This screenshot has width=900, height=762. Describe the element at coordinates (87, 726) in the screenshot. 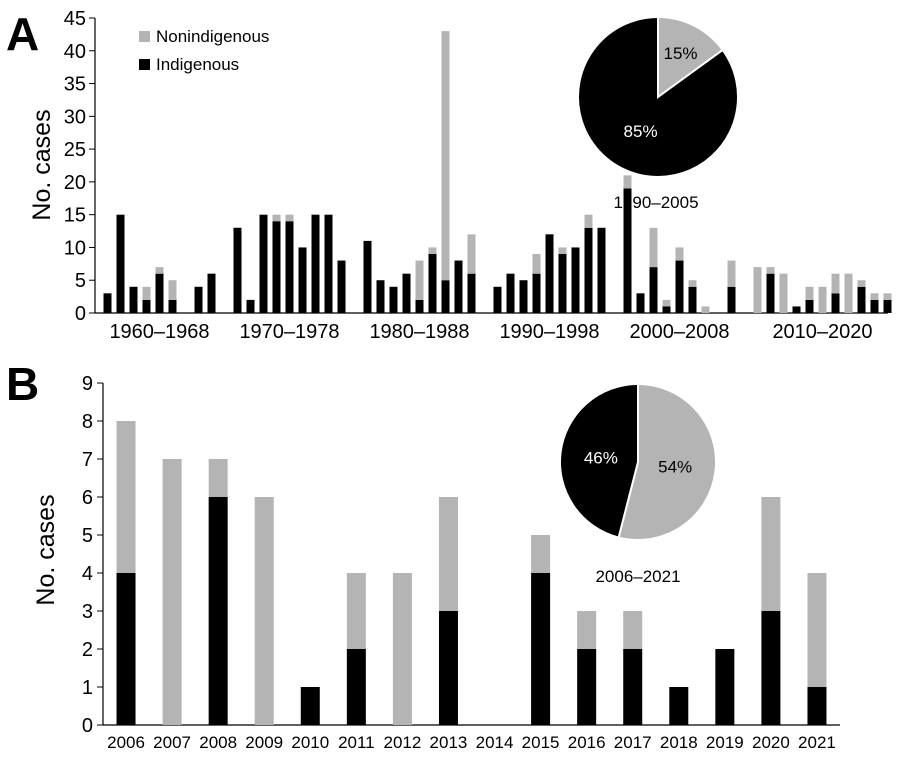

I see `panel-b-y-tick-label: 0` at that location.